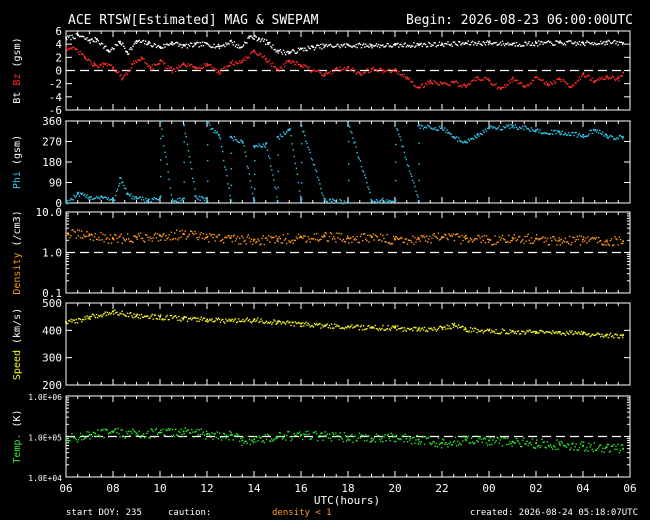  What do you see at coordinates (52, 293) in the screenshot?
I see `y-tick-label: 0.1` at bounding box center [52, 293].